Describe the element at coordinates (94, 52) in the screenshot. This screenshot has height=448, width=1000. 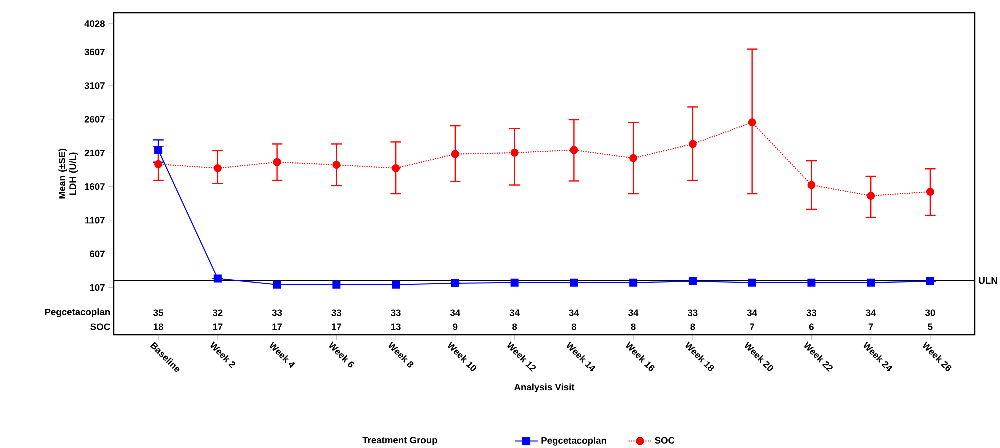
I see `y-tick-label: 3607` at that location.